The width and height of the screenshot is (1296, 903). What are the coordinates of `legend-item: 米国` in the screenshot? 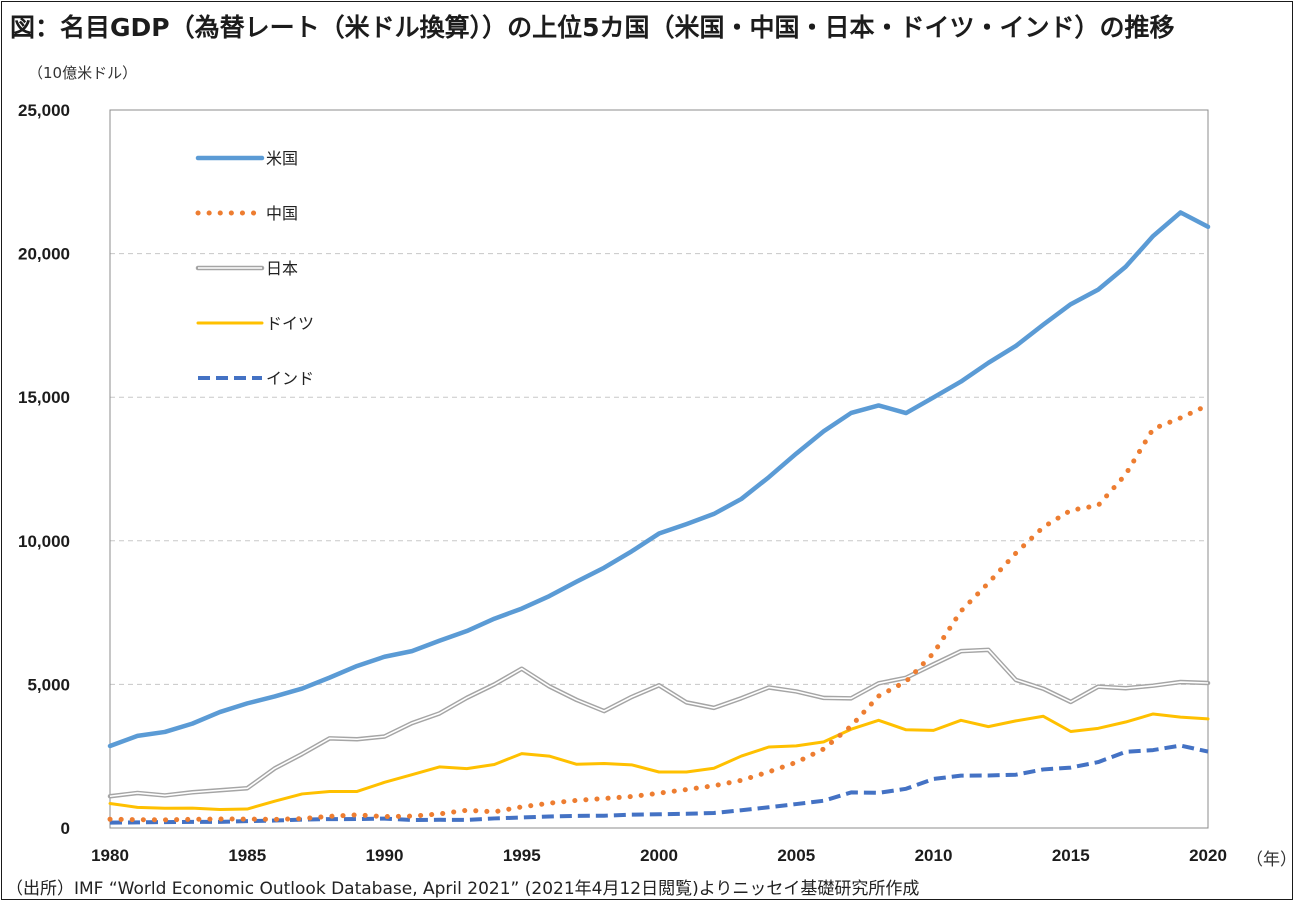 It's located at (246, 158).